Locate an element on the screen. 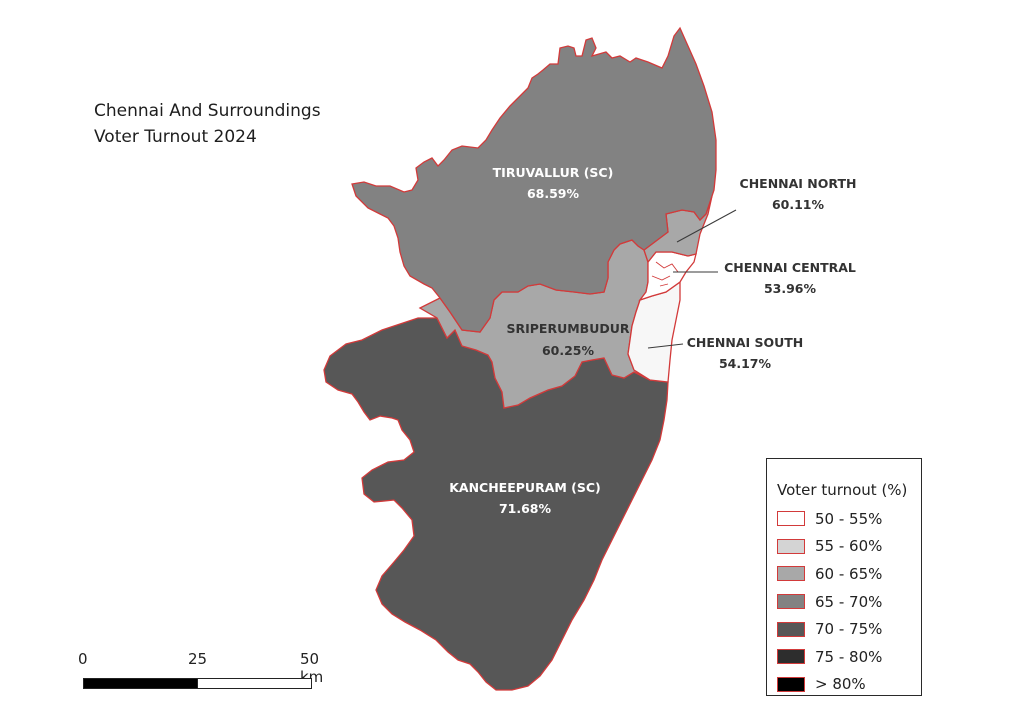  legend-label: 75 - 80% is located at coordinates (849, 656).